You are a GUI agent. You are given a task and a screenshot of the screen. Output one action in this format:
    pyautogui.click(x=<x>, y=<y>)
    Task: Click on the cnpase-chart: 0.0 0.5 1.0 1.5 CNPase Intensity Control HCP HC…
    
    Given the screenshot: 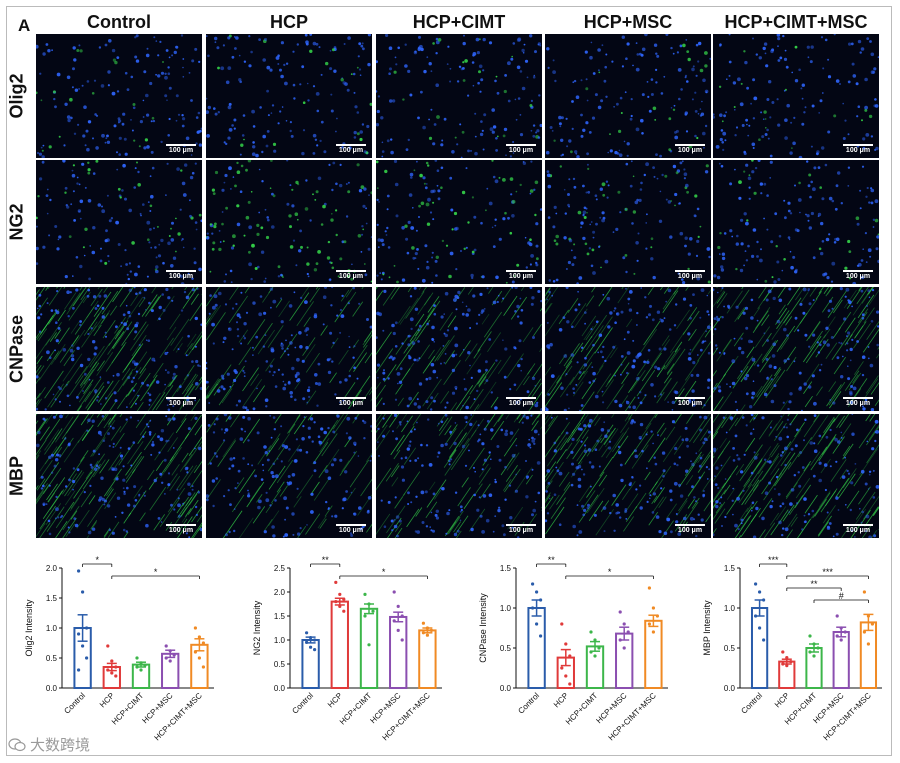 What is the action you would take?
    pyautogui.click(x=571, y=650)
    